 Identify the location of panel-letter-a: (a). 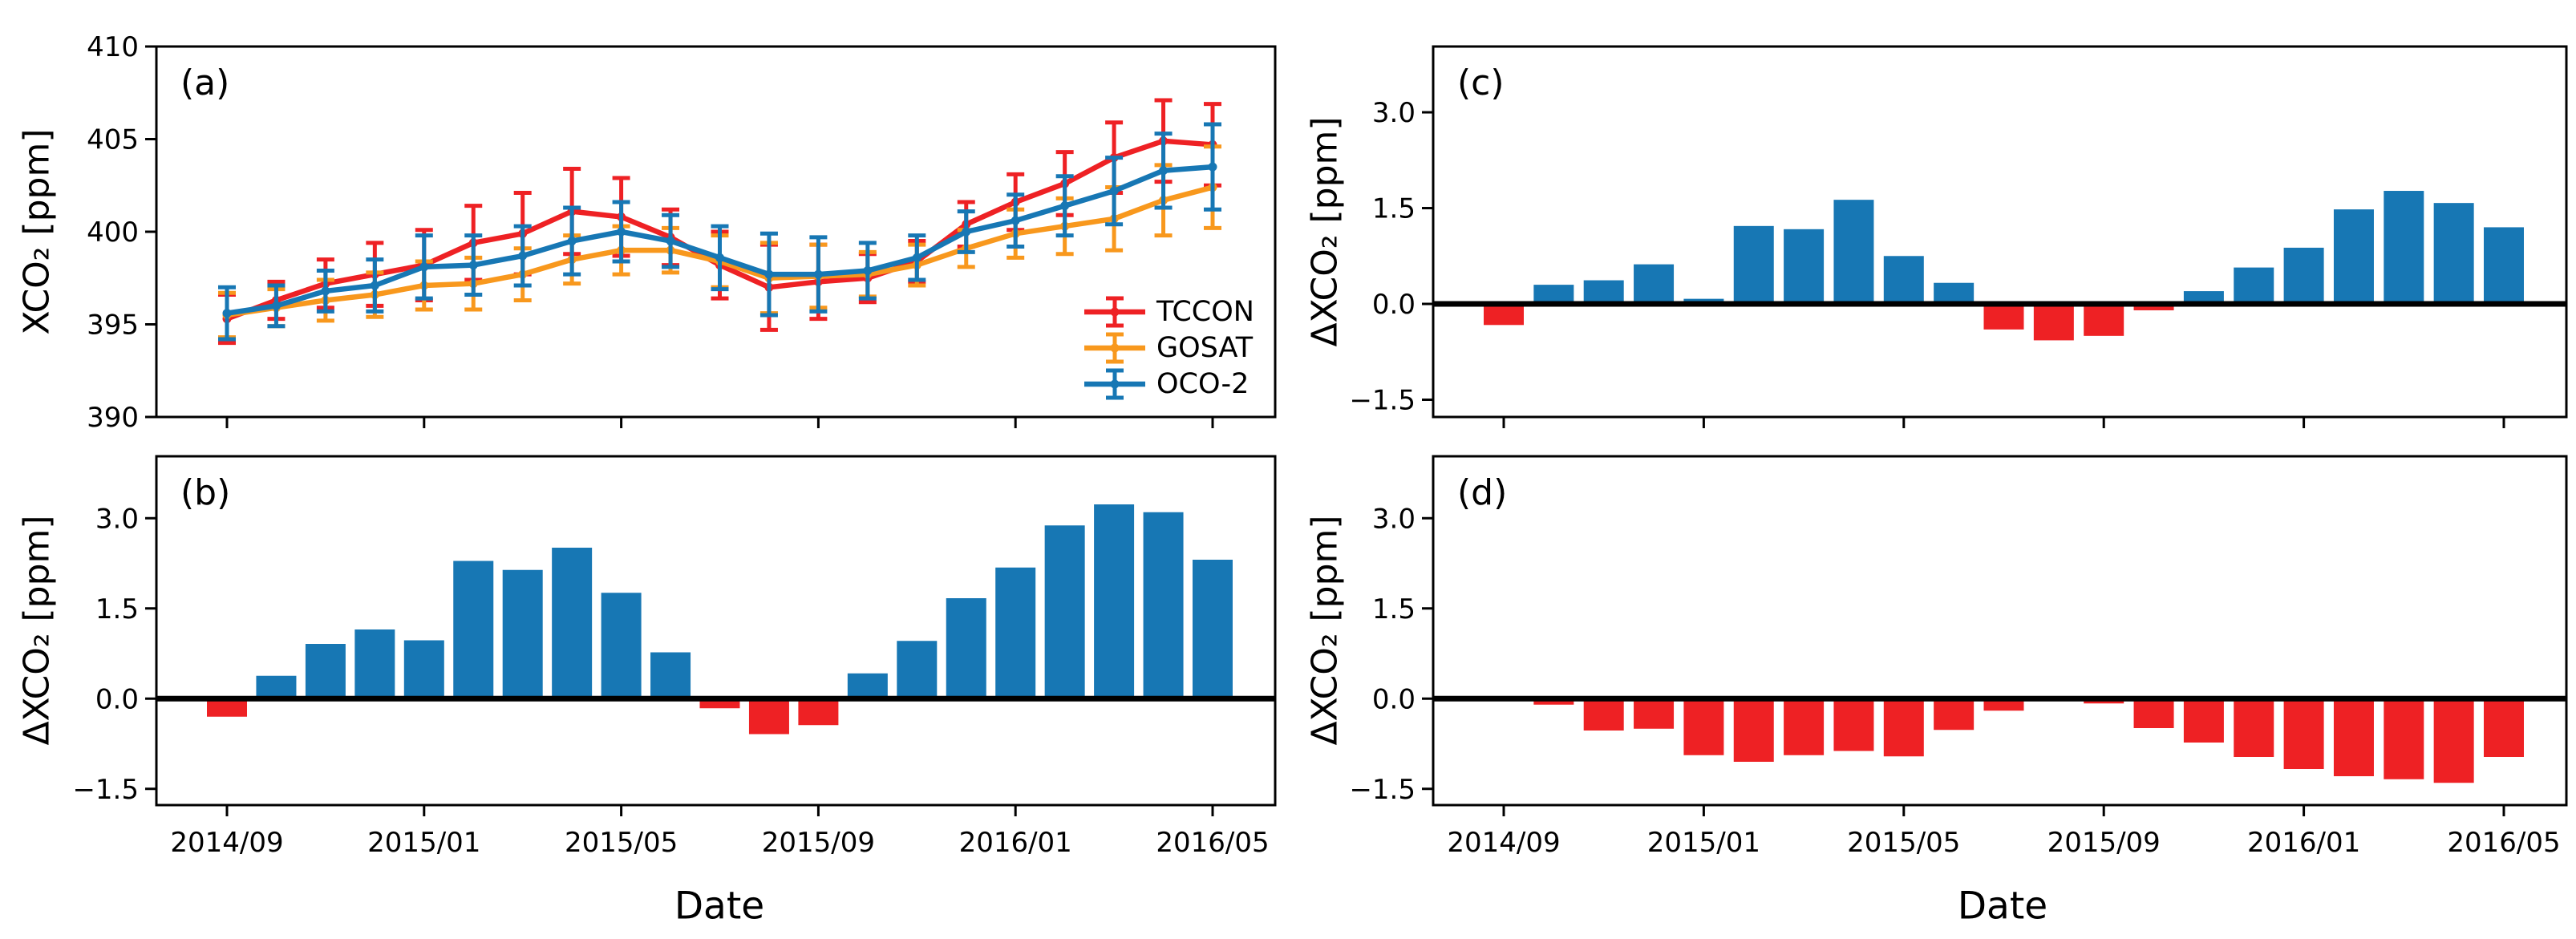
(205, 83).